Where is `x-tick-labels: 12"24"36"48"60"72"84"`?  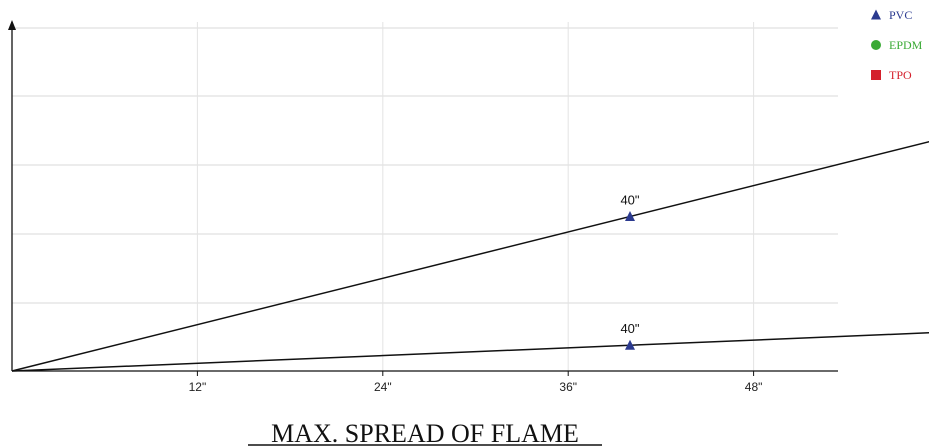 x-tick-labels: 12"24"36"48"60"72"84" is located at coordinates (476, 382).